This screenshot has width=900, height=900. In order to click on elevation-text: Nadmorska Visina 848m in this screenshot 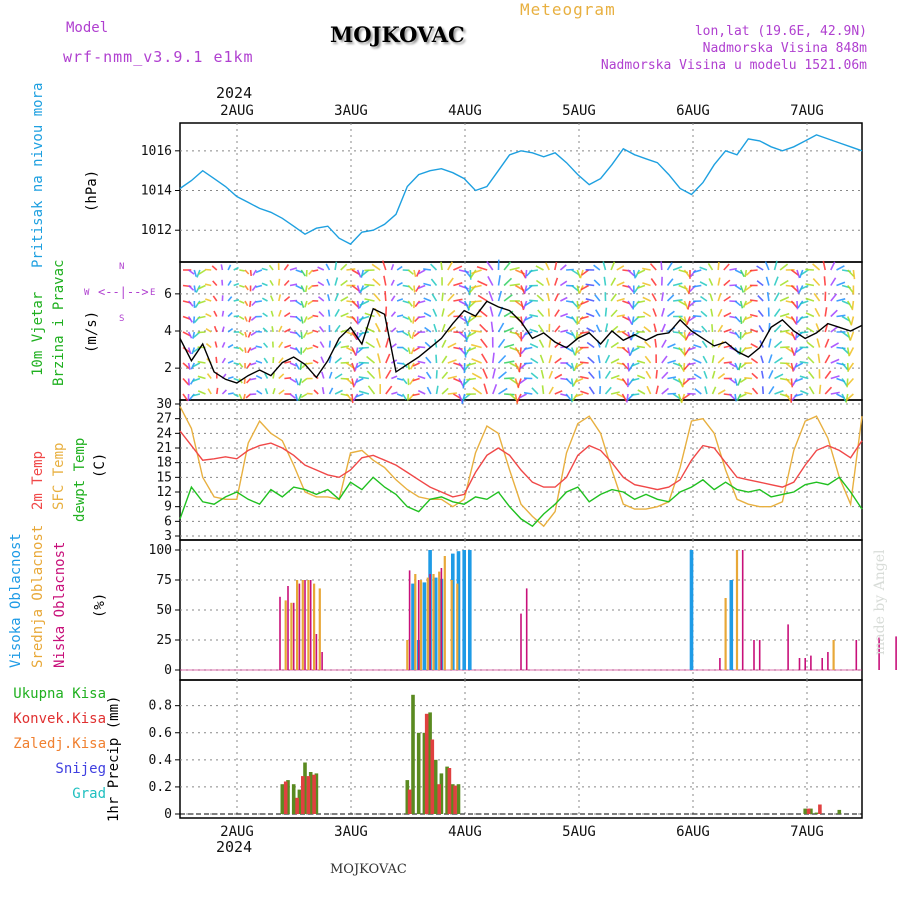, I will do `click(784, 48)`.